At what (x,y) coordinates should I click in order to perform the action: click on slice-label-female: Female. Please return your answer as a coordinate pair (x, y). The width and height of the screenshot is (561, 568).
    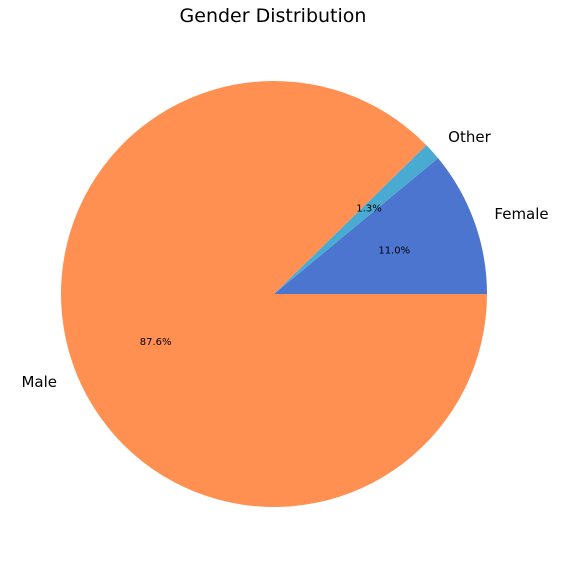
    Looking at the image, I should click on (521, 214).